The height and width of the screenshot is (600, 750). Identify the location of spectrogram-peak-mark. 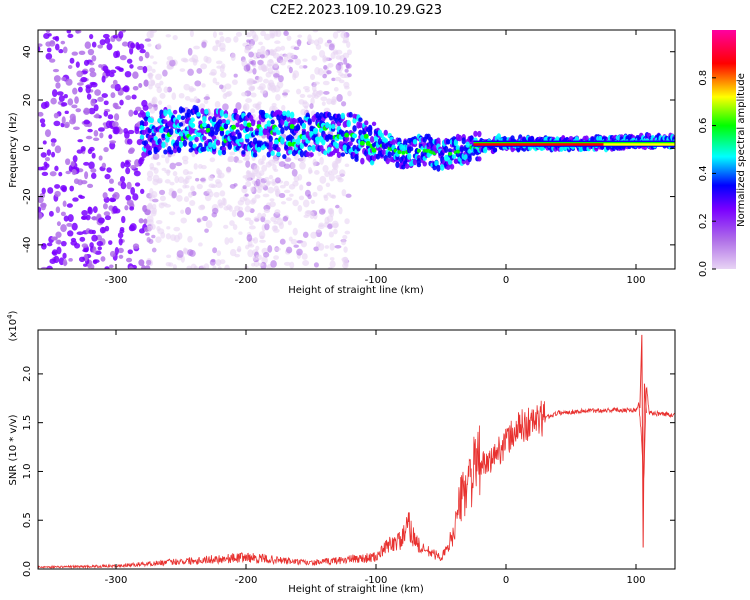
(278, 132).